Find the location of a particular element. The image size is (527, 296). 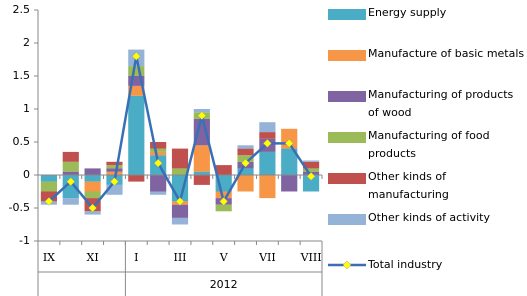

legend-item: Manufacturing of products of wood is located at coordinates (426, 106).